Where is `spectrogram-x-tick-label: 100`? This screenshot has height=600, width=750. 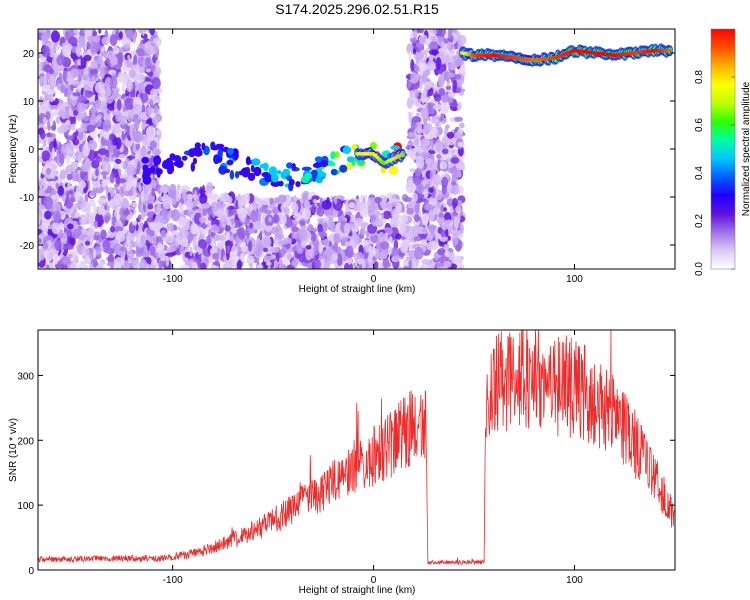
spectrogram-x-tick-label: 100 is located at coordinates (574, 279).